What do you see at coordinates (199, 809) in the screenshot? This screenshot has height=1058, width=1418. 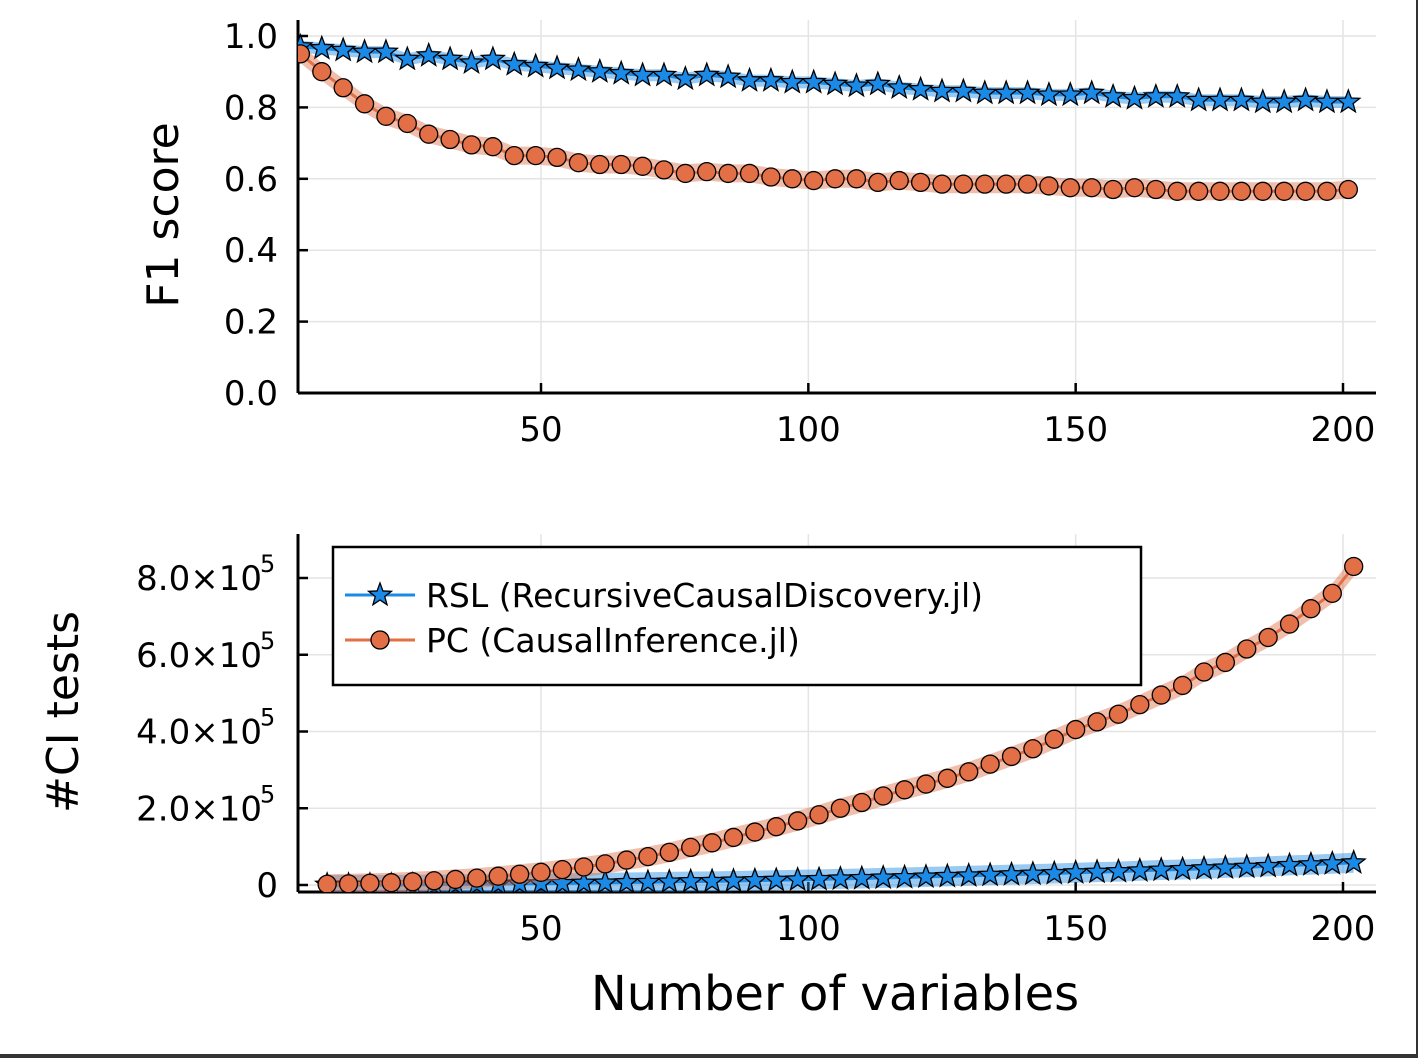 I see `y-tick-label: 2.0×10` at bounding box center [199, 809].